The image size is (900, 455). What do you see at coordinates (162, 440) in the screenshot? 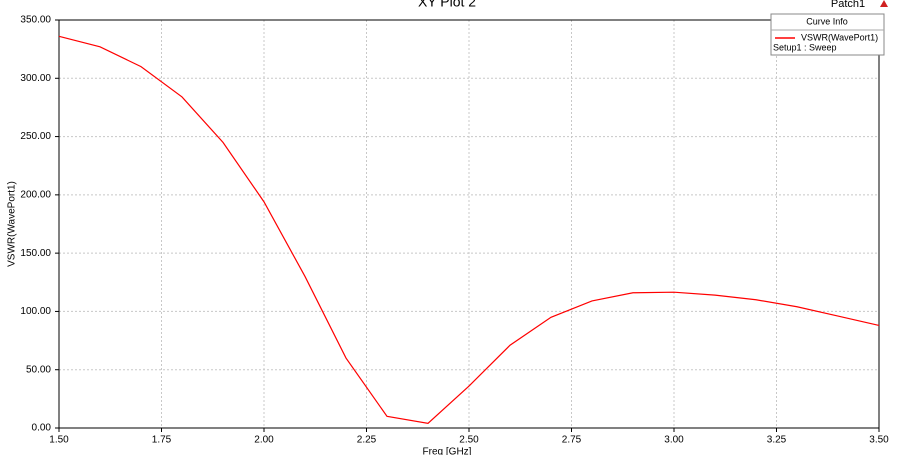
I see `x-tick-label: 1.75` at bounding box center [162, 440].